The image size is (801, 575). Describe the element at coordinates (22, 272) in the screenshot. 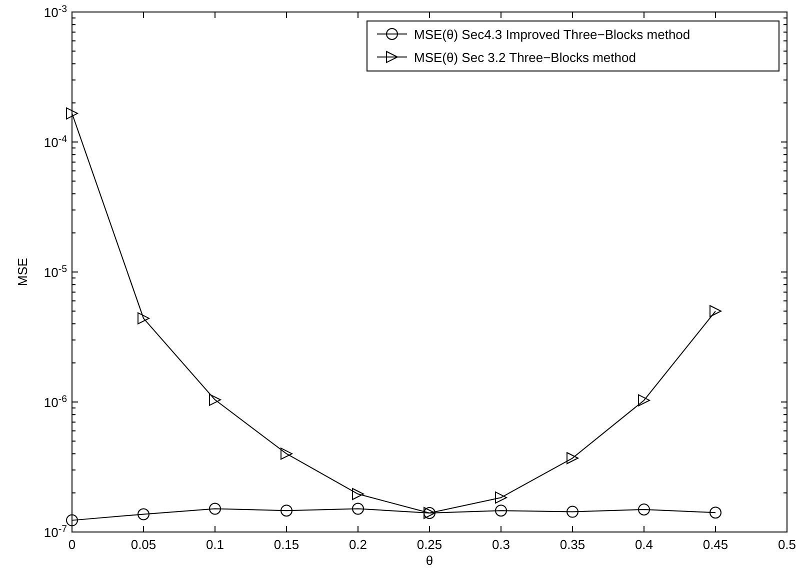

I see `y-axis-title: MSE` at that location.